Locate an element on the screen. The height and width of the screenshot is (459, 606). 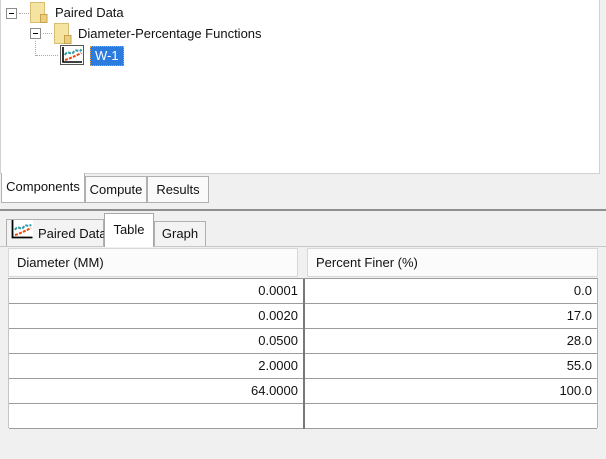
tree-node-diameter-percentage-functions: Diameter-Percentage Functions is located at coordinates (170, 33).